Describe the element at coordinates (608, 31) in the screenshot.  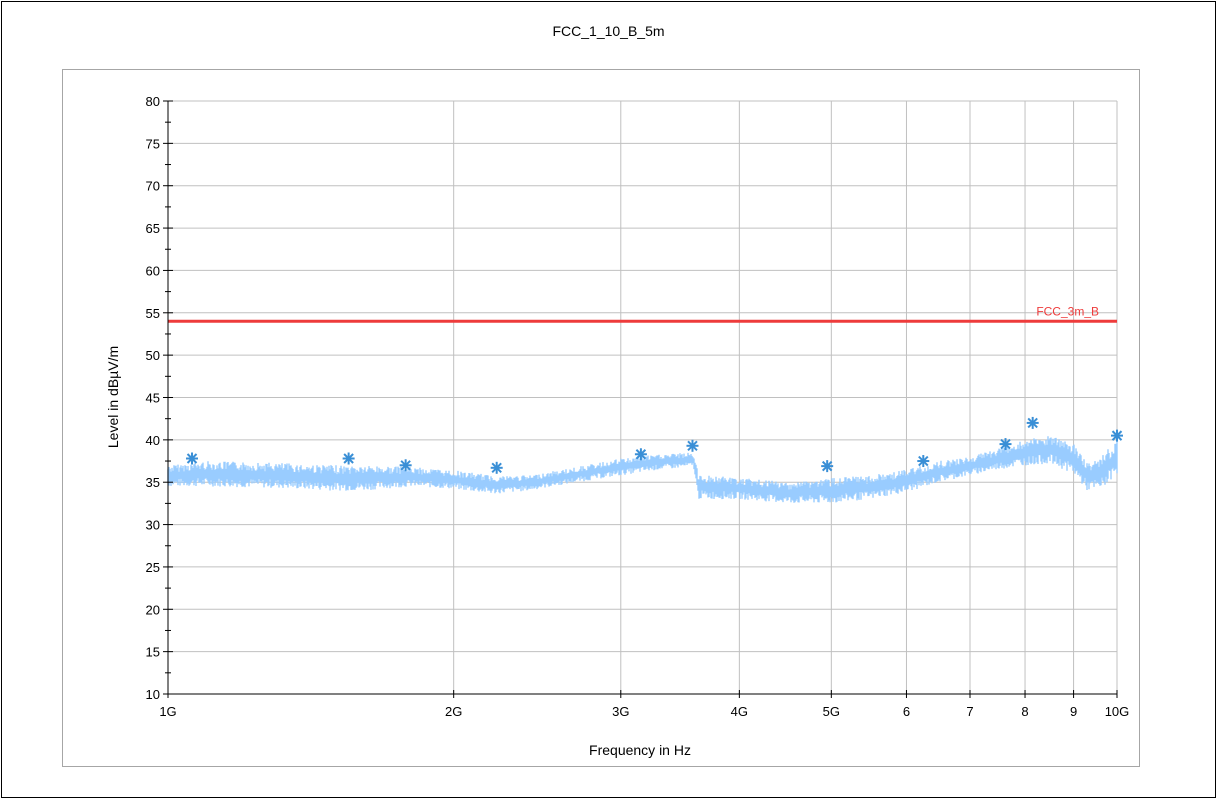
I see `chart-title: FCC_1_10_B_5m` at that location.